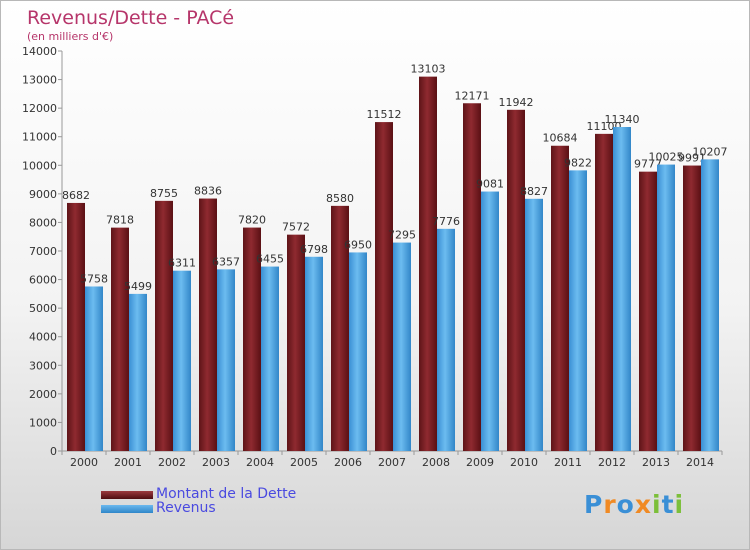  What do you see at coordinates (84, 462) in the screenshot?
I see `x-tick-label: 2000` at bounding box center [84, 462].